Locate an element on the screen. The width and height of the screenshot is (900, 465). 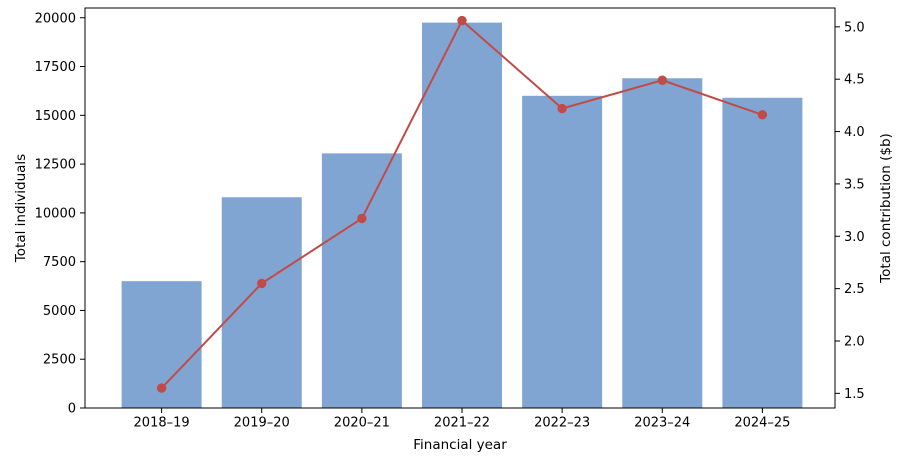
line-marker-2018–19 is located at coordinates (161, 388).